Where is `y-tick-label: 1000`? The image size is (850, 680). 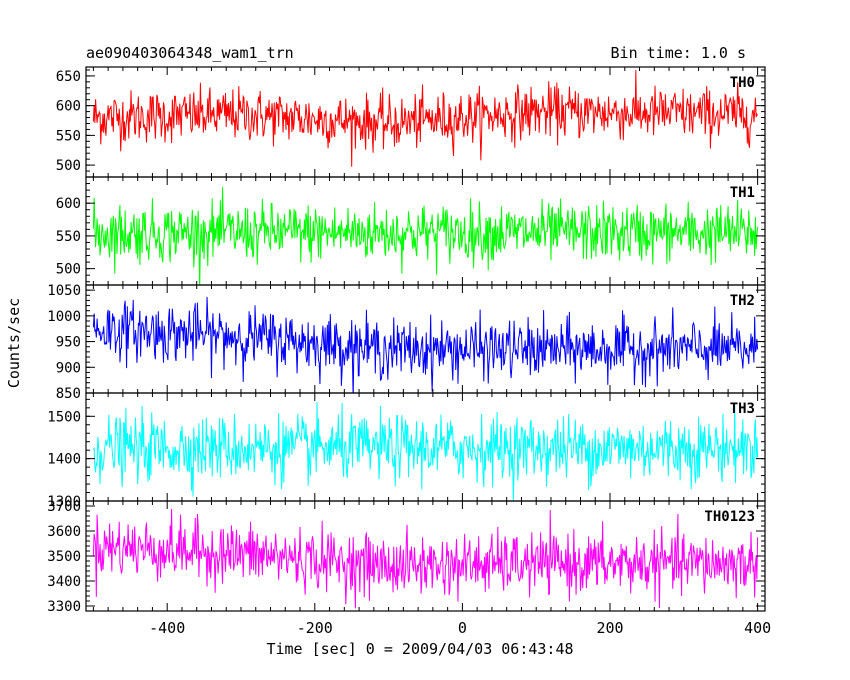 y-tick-label: 1000 is located at coordinates (64, 317).